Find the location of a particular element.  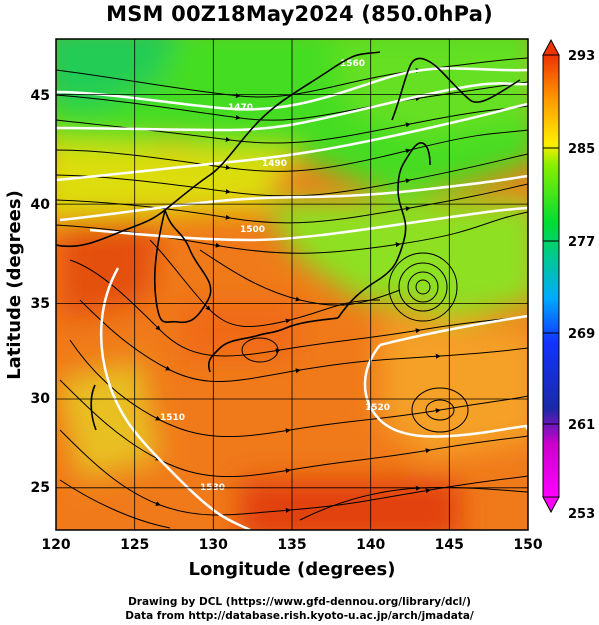

x-axis-label: Longitude (degrees) is located at coordinates (292, 569).